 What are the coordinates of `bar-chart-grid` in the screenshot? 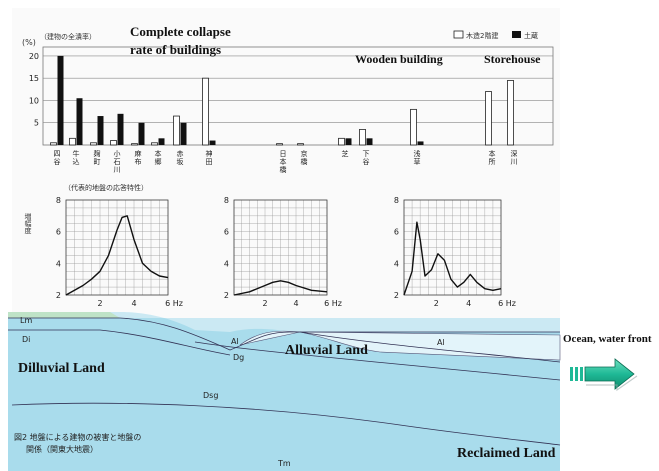 It's located at (298, 89).